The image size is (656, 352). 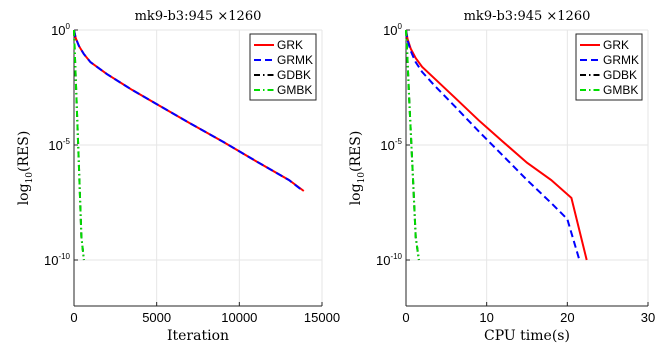 I want to click on x-tick-label: 5000, so click(x=156, y=317).